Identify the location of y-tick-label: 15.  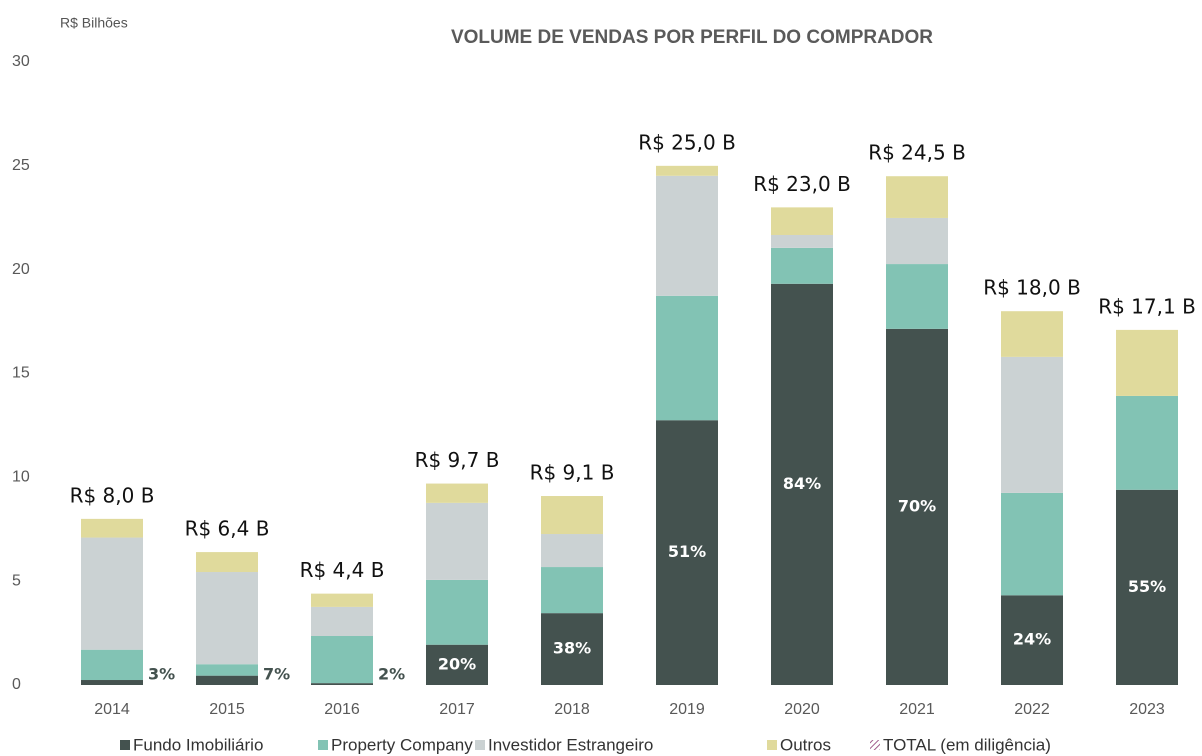
(21, 373).